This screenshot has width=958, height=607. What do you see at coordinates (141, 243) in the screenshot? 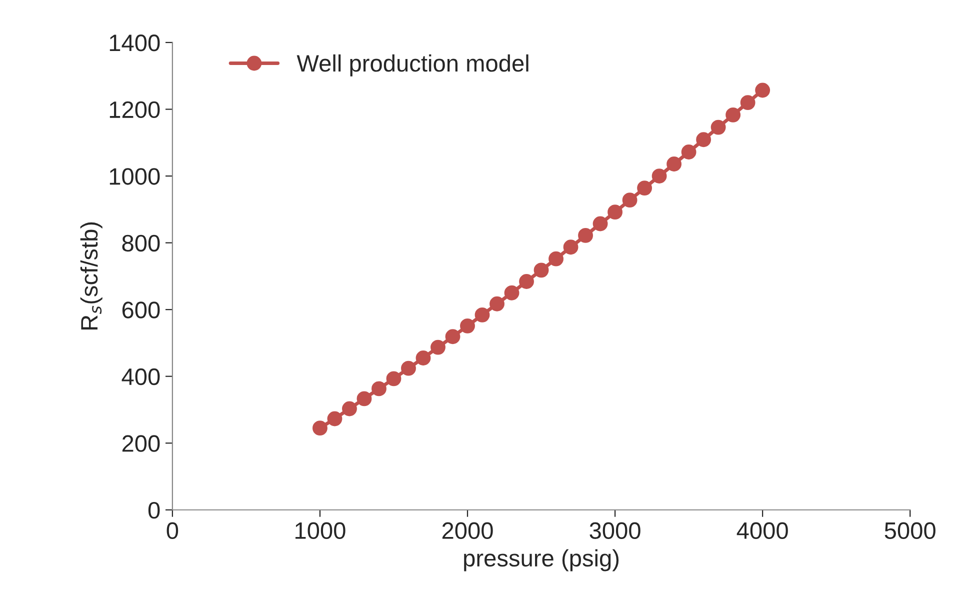
I see `y-tick-label: 800` at bounding box center [141, 243].